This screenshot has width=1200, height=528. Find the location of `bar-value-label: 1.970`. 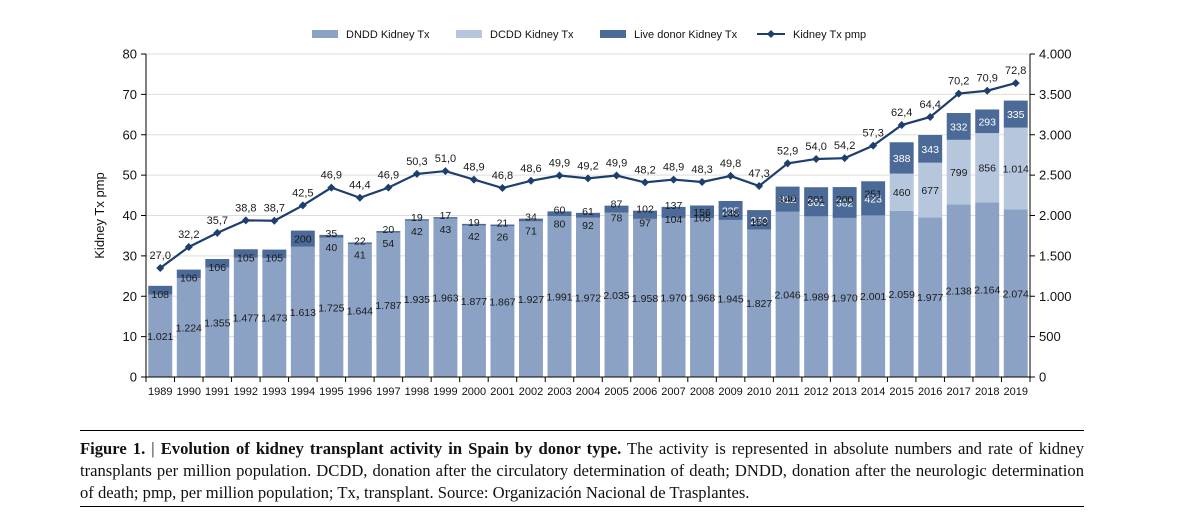

bar-value-label: 1.970 is located at coordinates (673, 298).